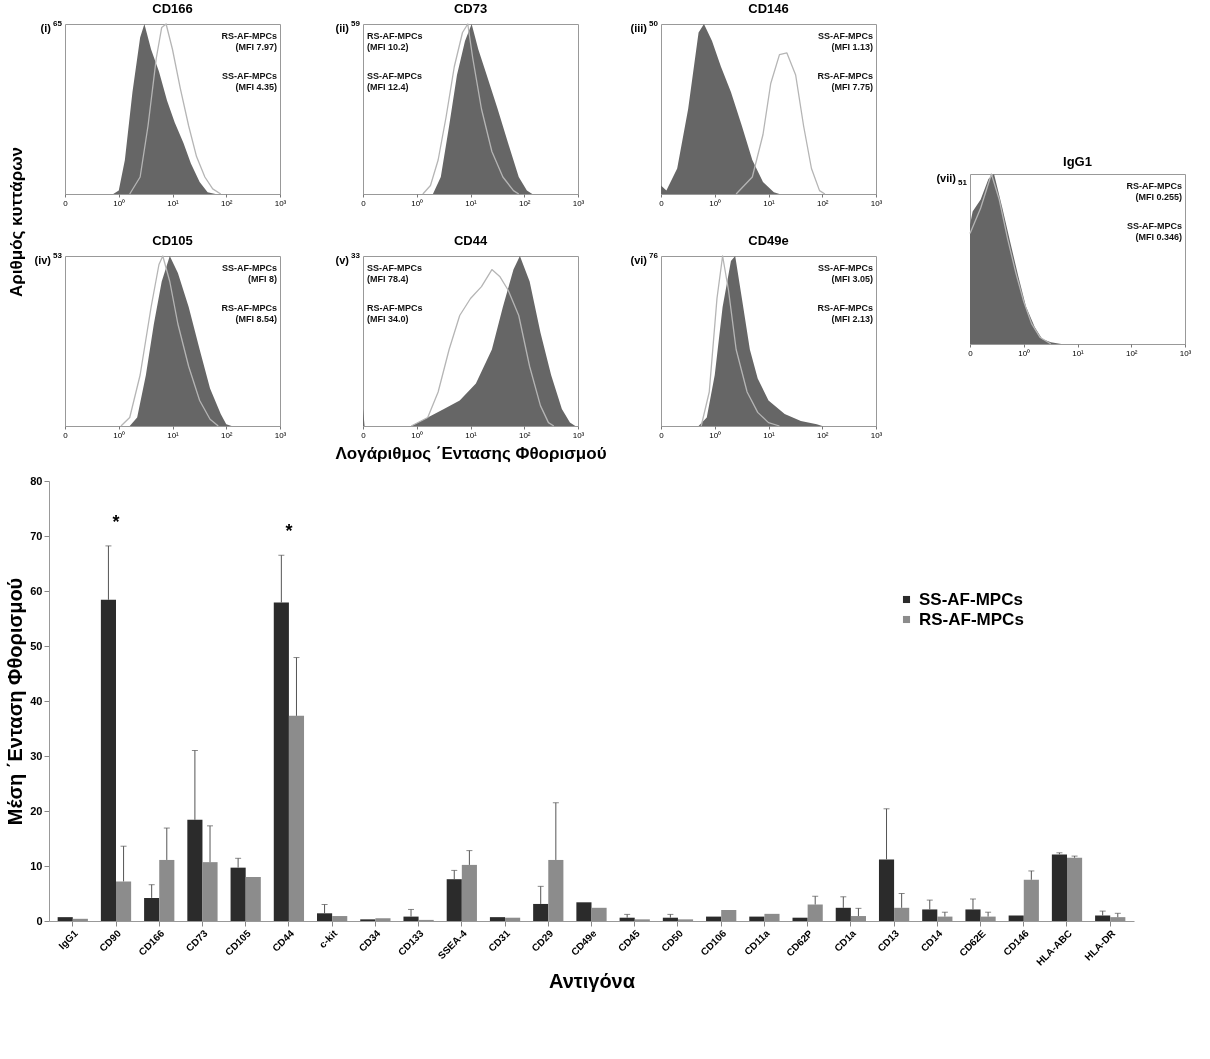 This screenshot has height=1059, width=1210. I want to click on x-axis-title: Λογάριθμος ΄Εντασης Φθορισμού, so click(471, 453).